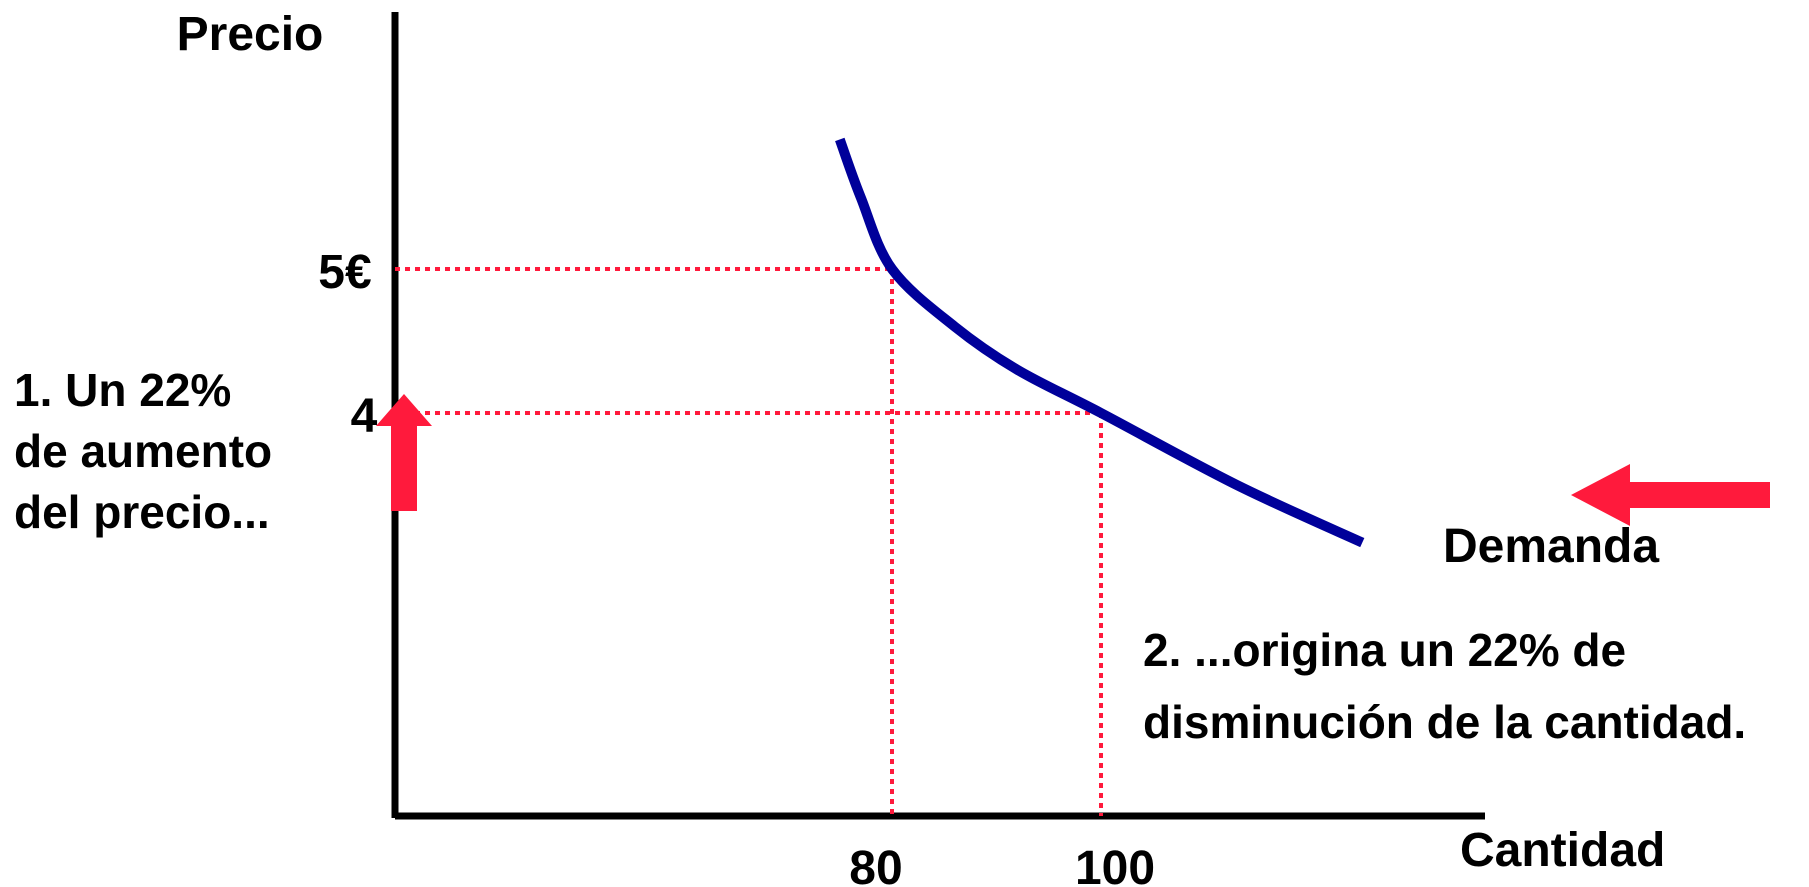 Image resolution: width=1809 pixels, height=887 pixels. What do you see at coordinates (1670, 495) in the screenshot?
I see `left-arrow-icon` at bounding box center [1670, 495].